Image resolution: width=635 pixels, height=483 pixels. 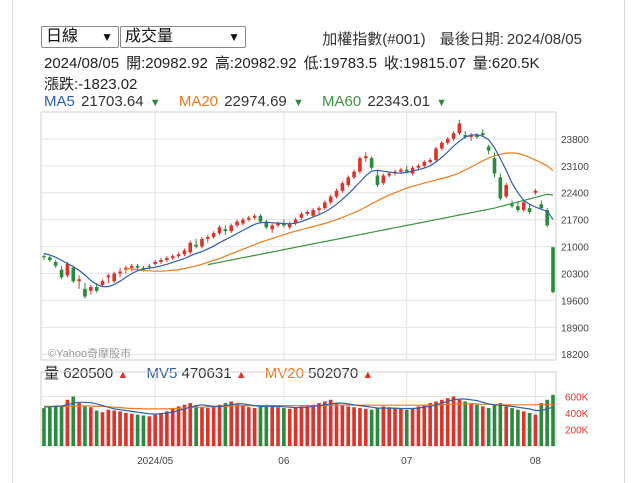 What do you see at coordinates (265, 63) in the screenshot?
I see `high-value: 20982.92` at bounding box center [265, 63].